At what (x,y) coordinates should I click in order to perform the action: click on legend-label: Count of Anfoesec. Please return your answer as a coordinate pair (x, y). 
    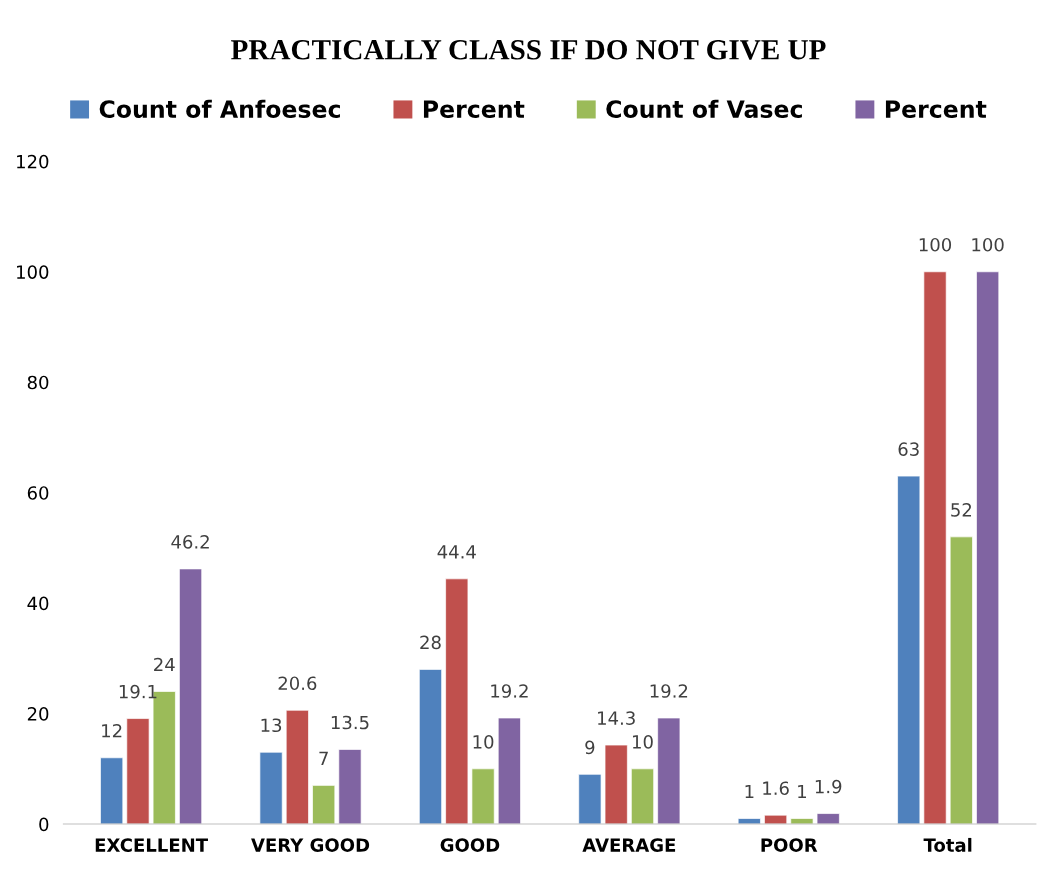
    Looking at the image, I should click on (219, 109).